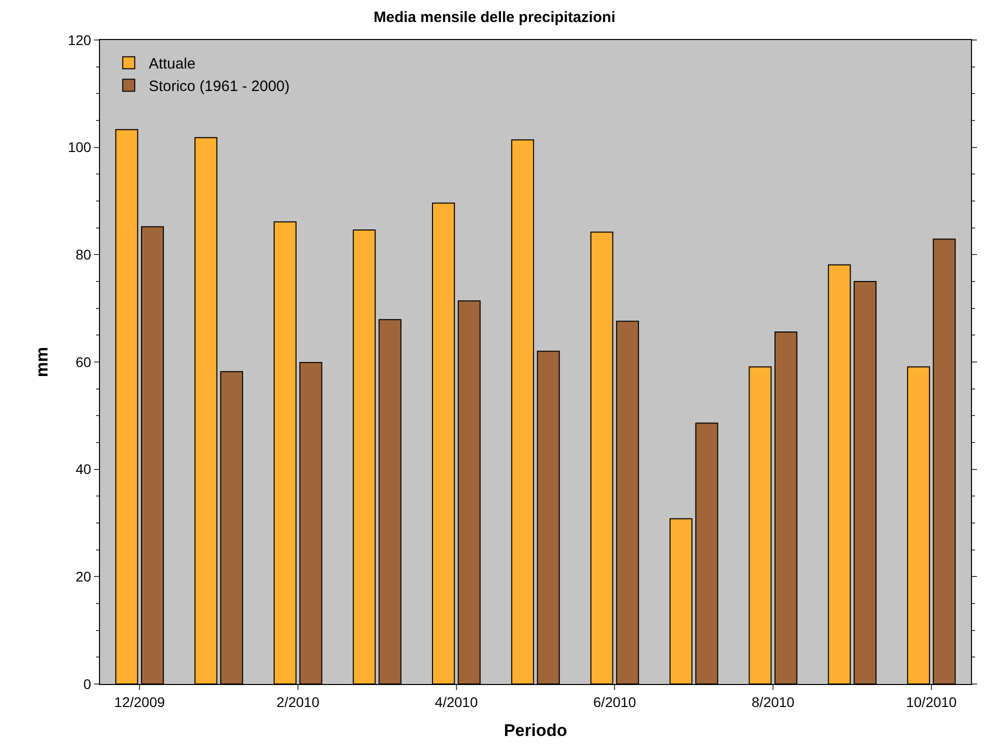 This screenshot has width=989, height=754. What do you see at coordinates (80, 147) in the screenshot?
I see `y-tick-label: 100` at bounding box center [80, 147].